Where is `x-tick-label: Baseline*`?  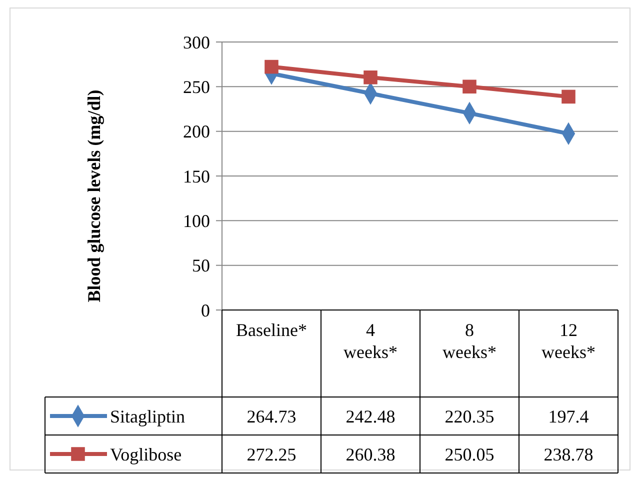
x-tick-label: Baseline* is located at coordinates (271, 330).